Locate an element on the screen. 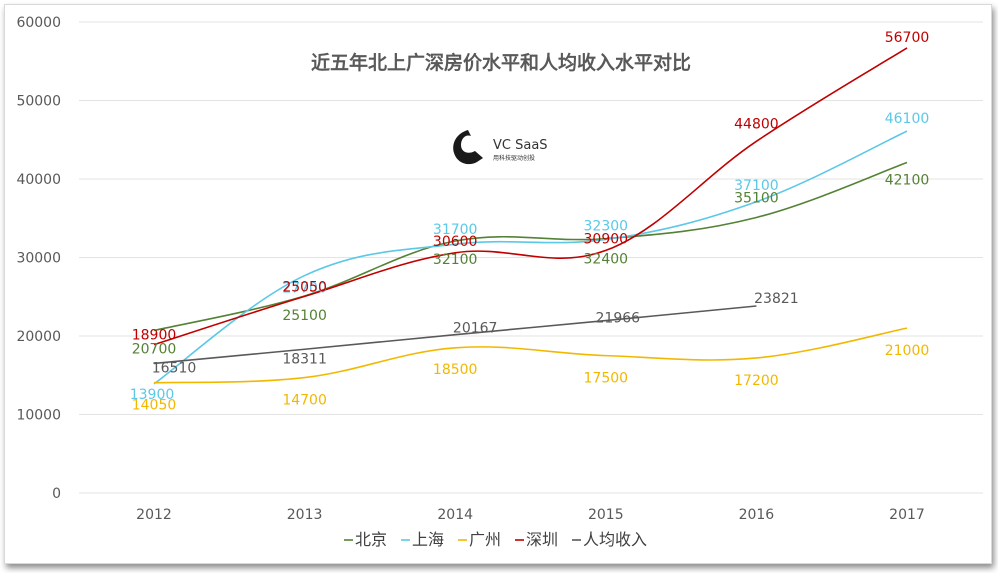 The image size is (998, 573). watermark-logo: VC SaaS 用科技驱动创投 is located at coordinates (500, 147).